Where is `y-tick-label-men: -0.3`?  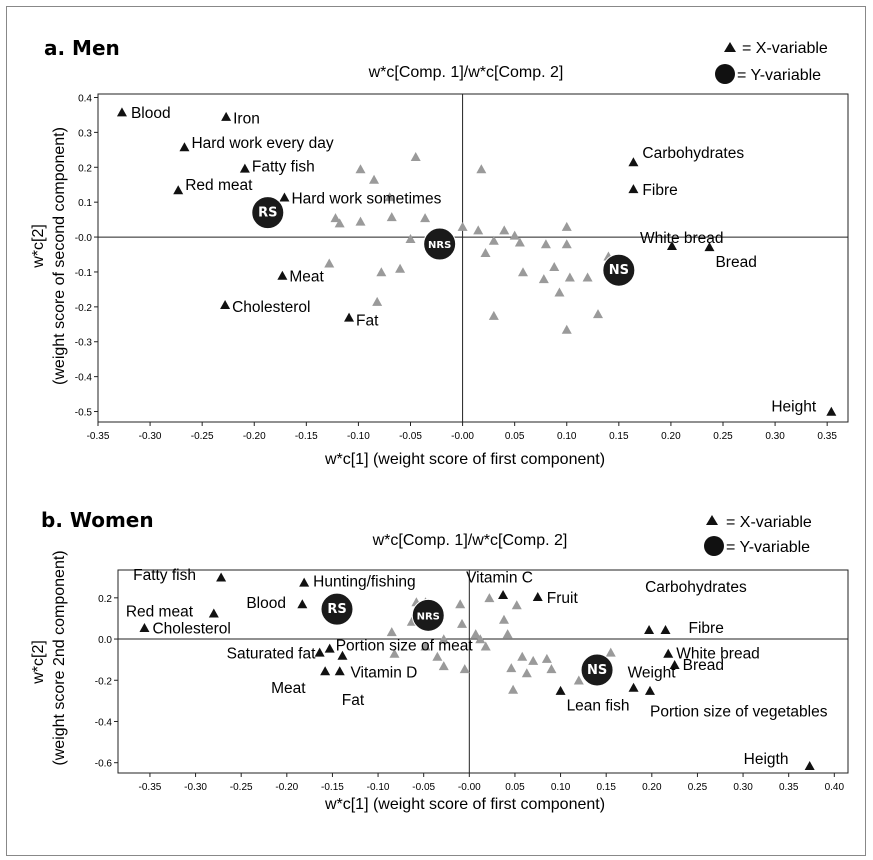
y-tick-label-men: -0.3 is located at coordinates (84, 343).